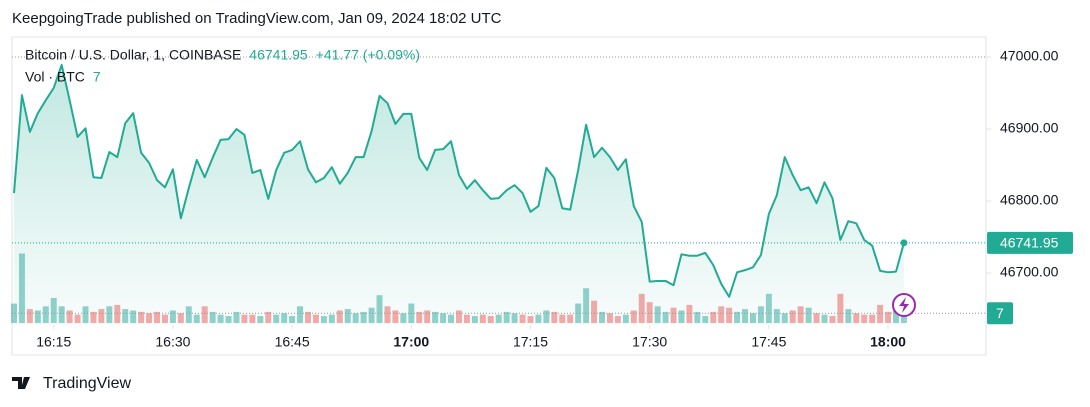  I want to click on price-change: +41.77 (+0.09%), so click(368, 55).